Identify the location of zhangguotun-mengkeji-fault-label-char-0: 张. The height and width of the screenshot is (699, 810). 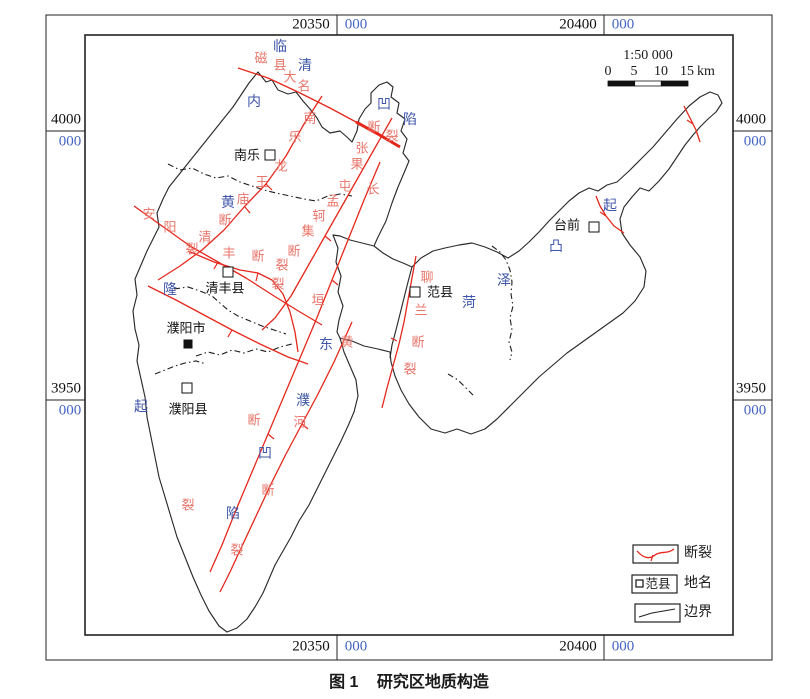
(362, 148).